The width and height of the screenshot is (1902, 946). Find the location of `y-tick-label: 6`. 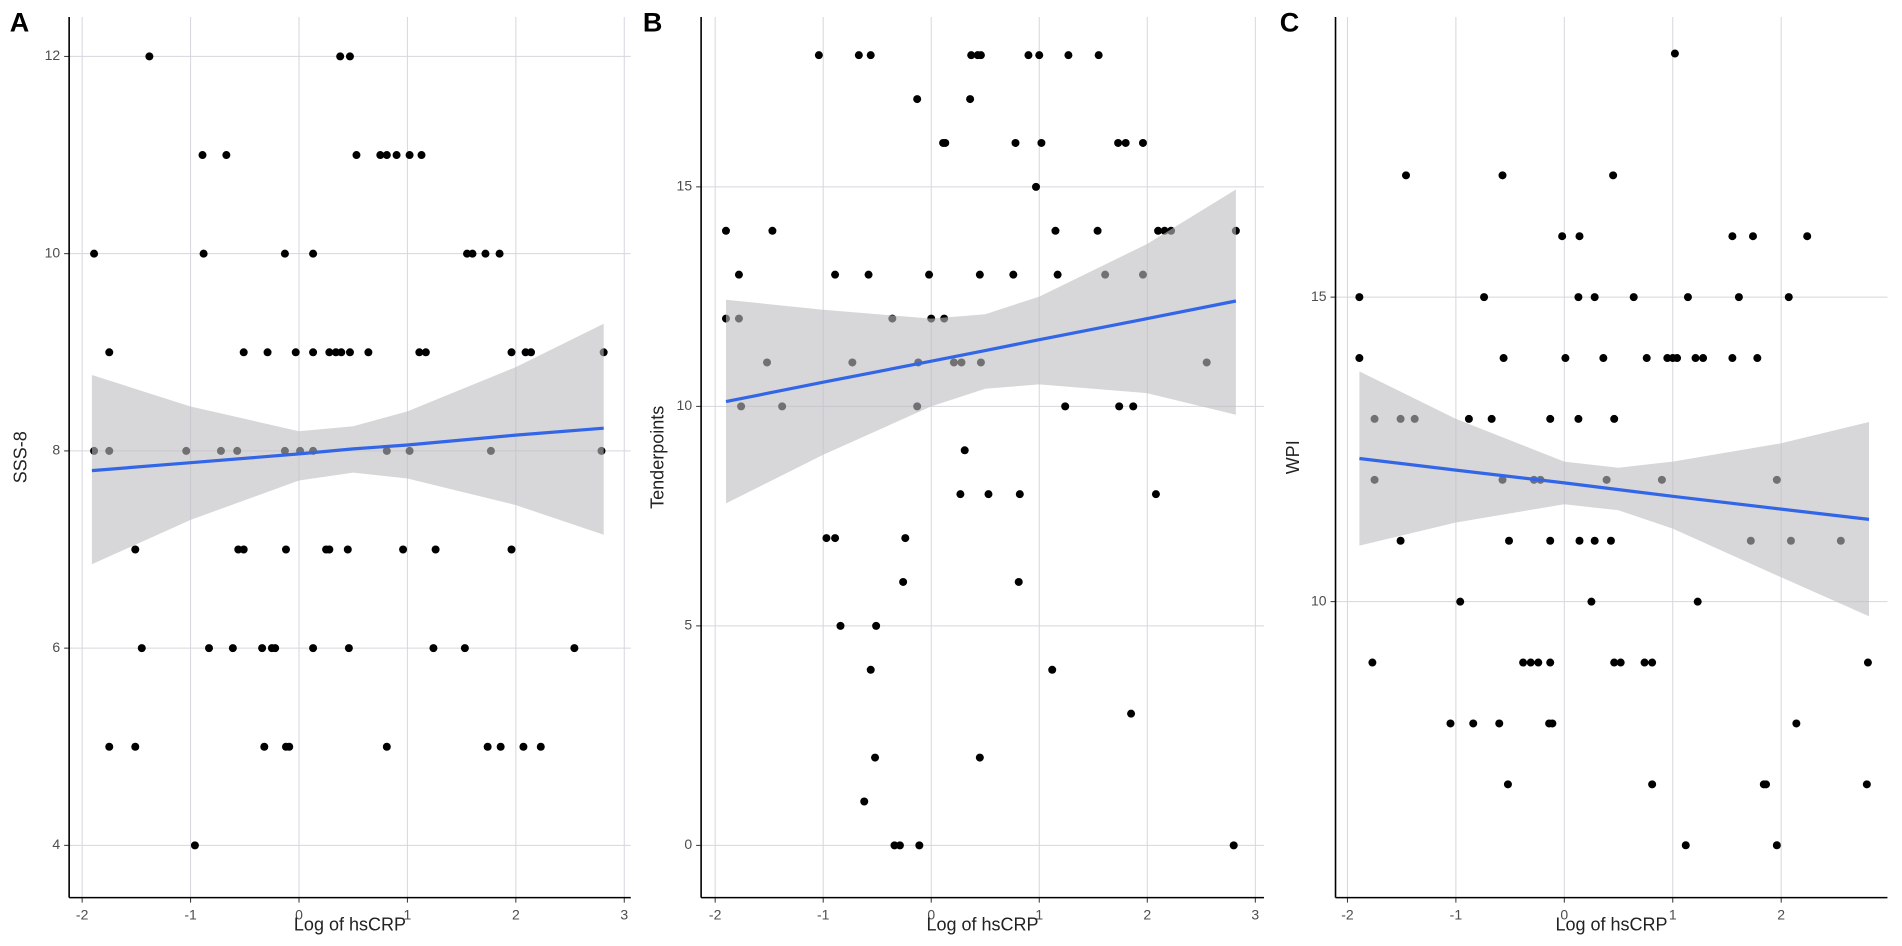

y-tick-label: 6 is located at coordinates (56, 647).